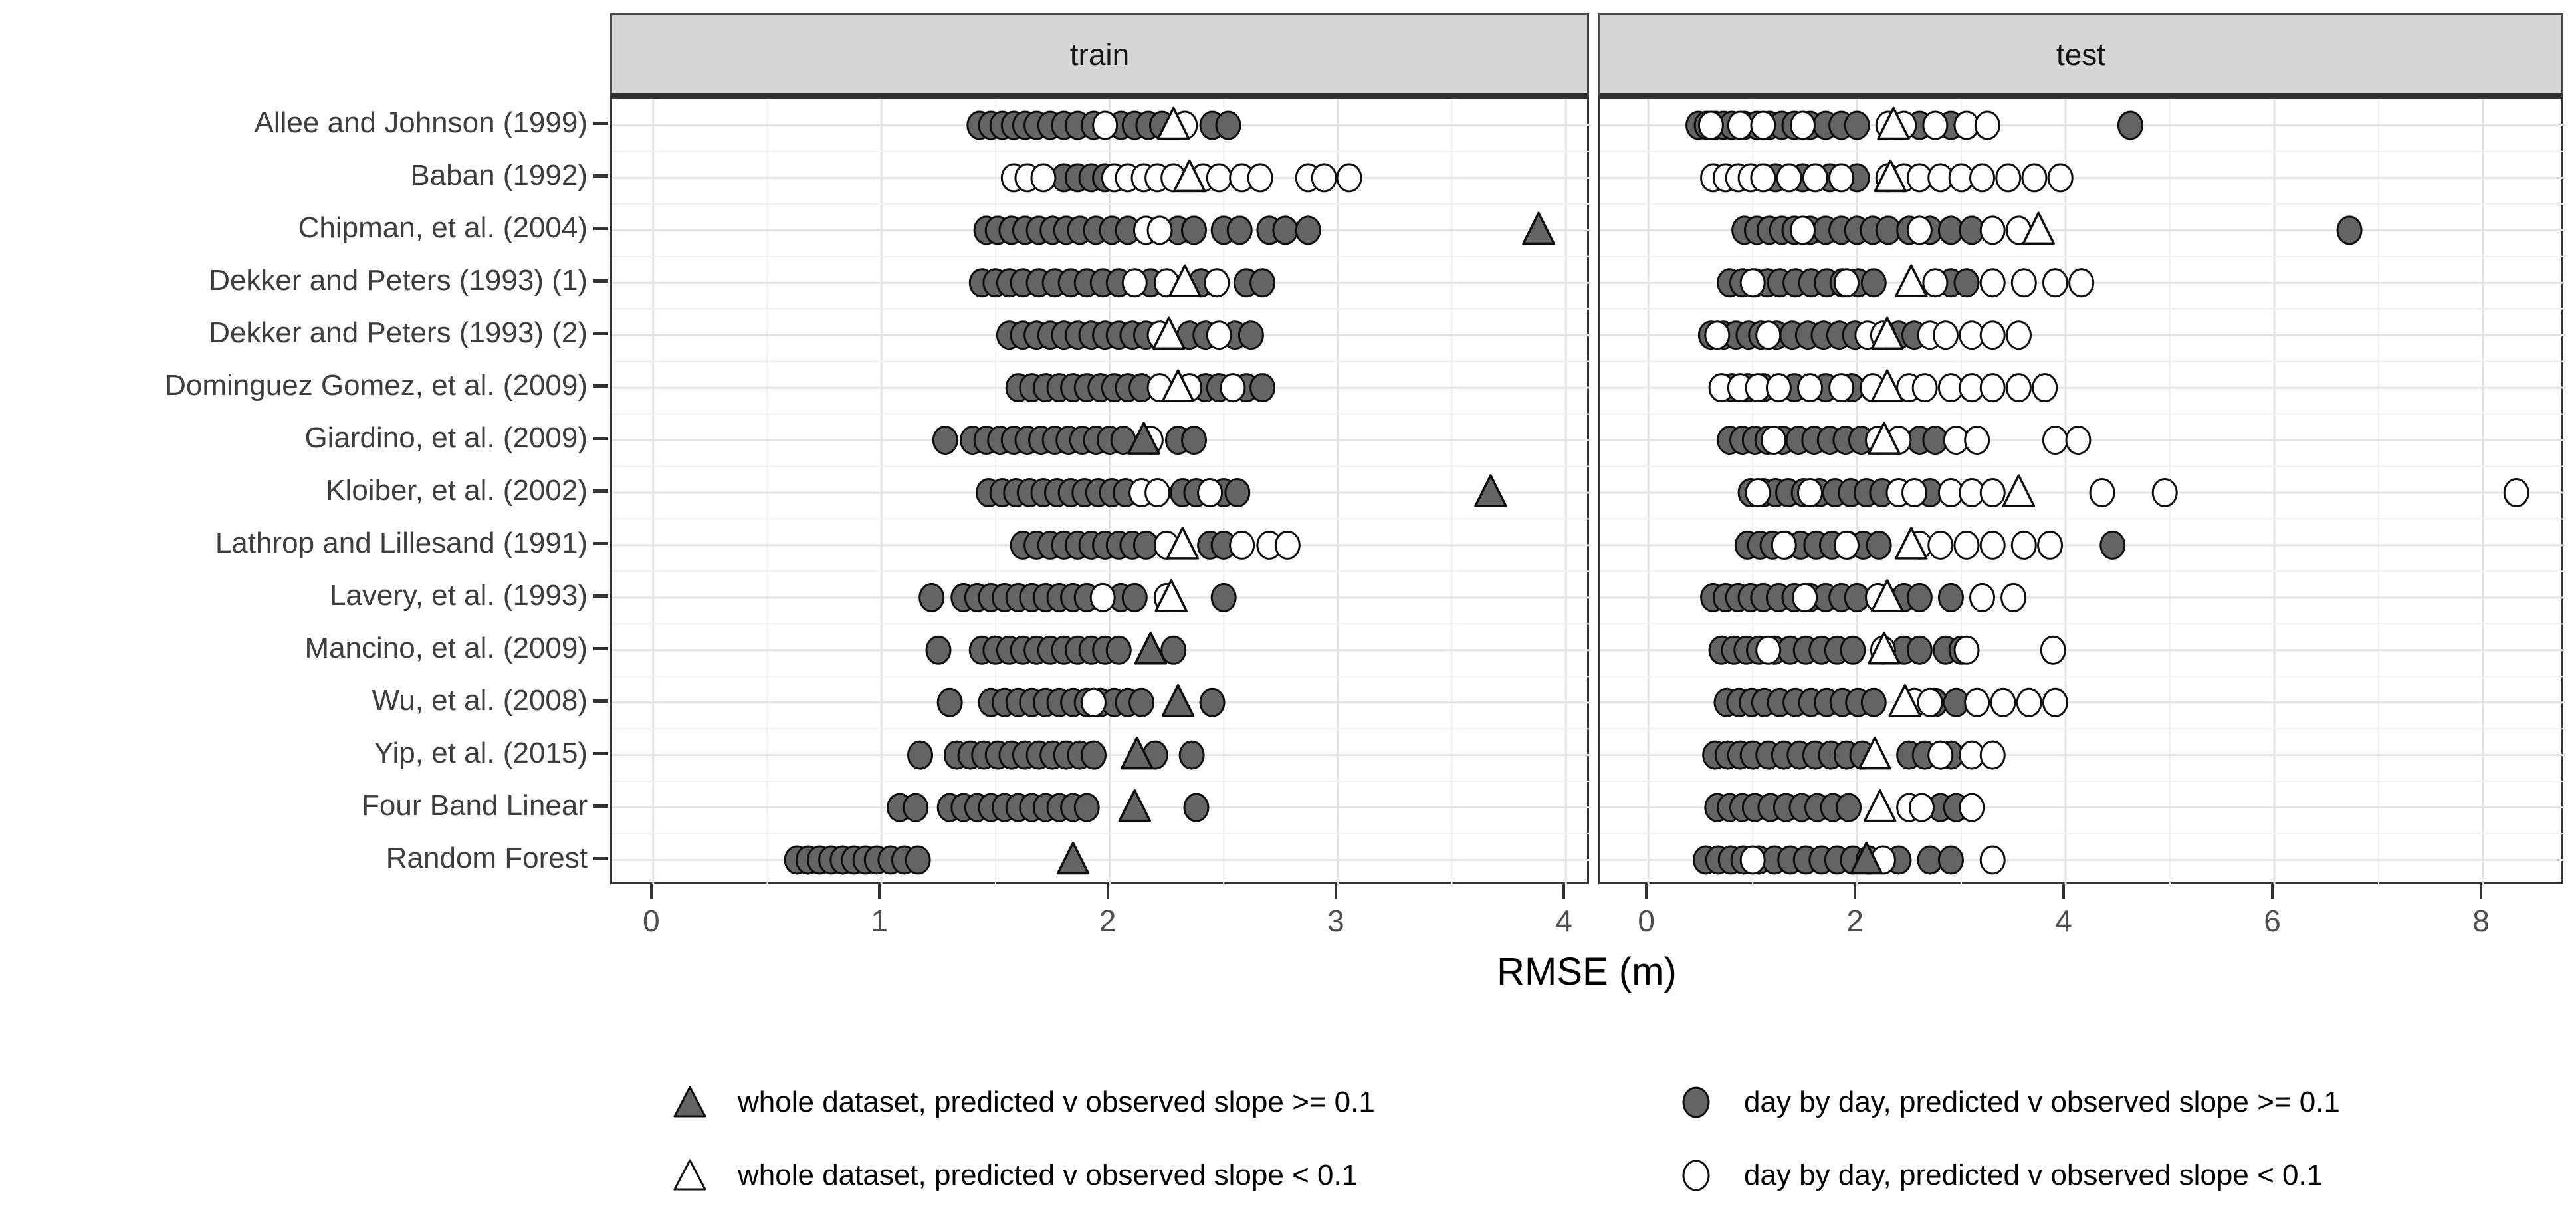  Describe the element at coordinates (398, 333) in the screenshot. I see `y-axis-label: Dekker and Peters (1993) (2)` at that location.